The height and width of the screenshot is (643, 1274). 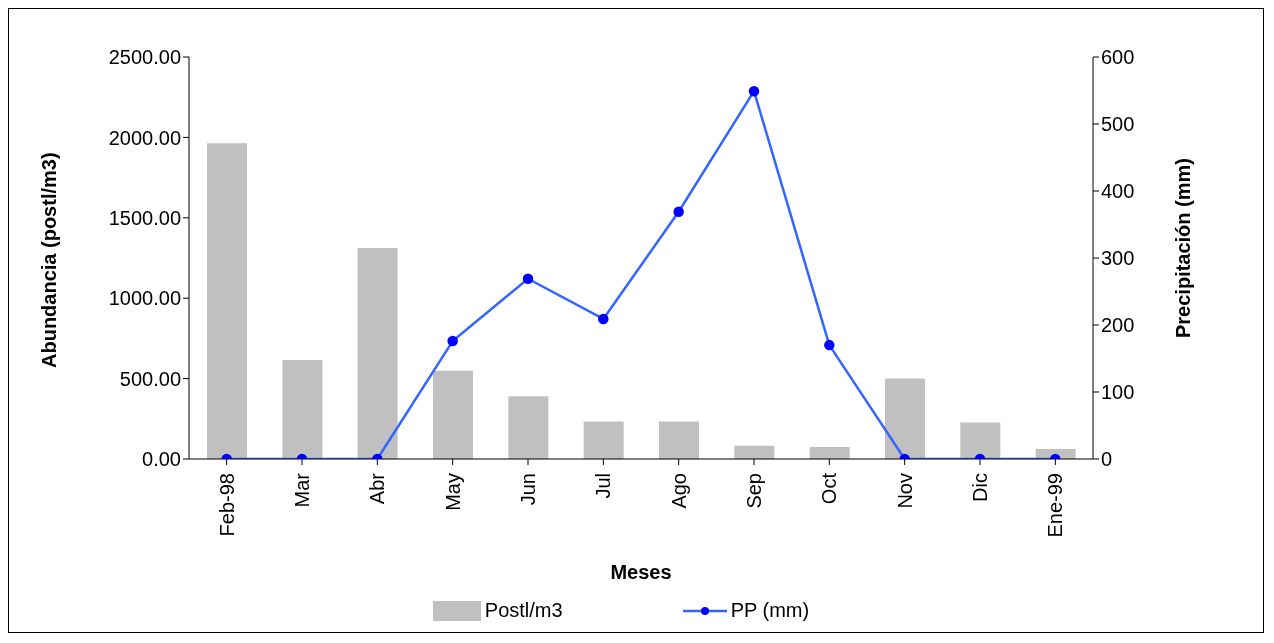 What do you see at coordinates (1118, 392) in the screenshot?
I see `y2-tick-label: 100` at bounding box center [1118, 392].